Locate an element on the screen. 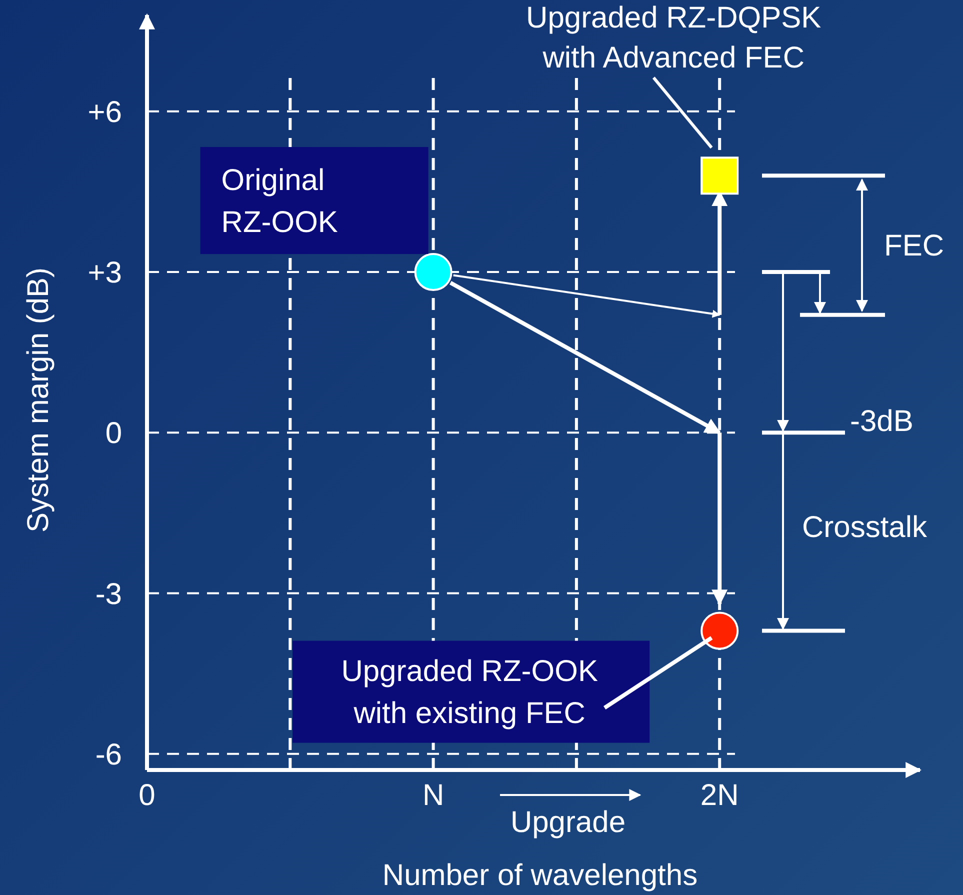 The width and height of the screenshot is (963, 895). annotation: Upgraded RZ-OOK with existing FEC is located at coordinates (469, 692).